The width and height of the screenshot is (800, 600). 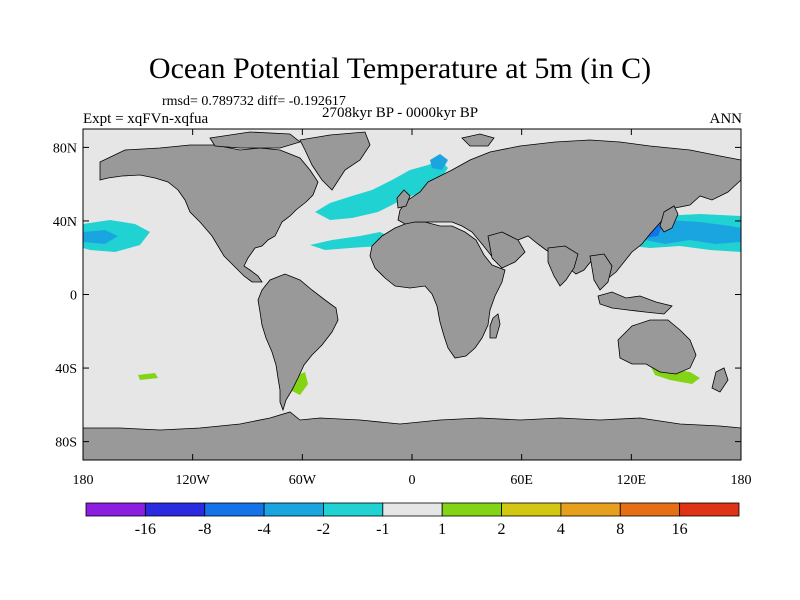 I want to click on land-north-america, so click(x=209, y=213).